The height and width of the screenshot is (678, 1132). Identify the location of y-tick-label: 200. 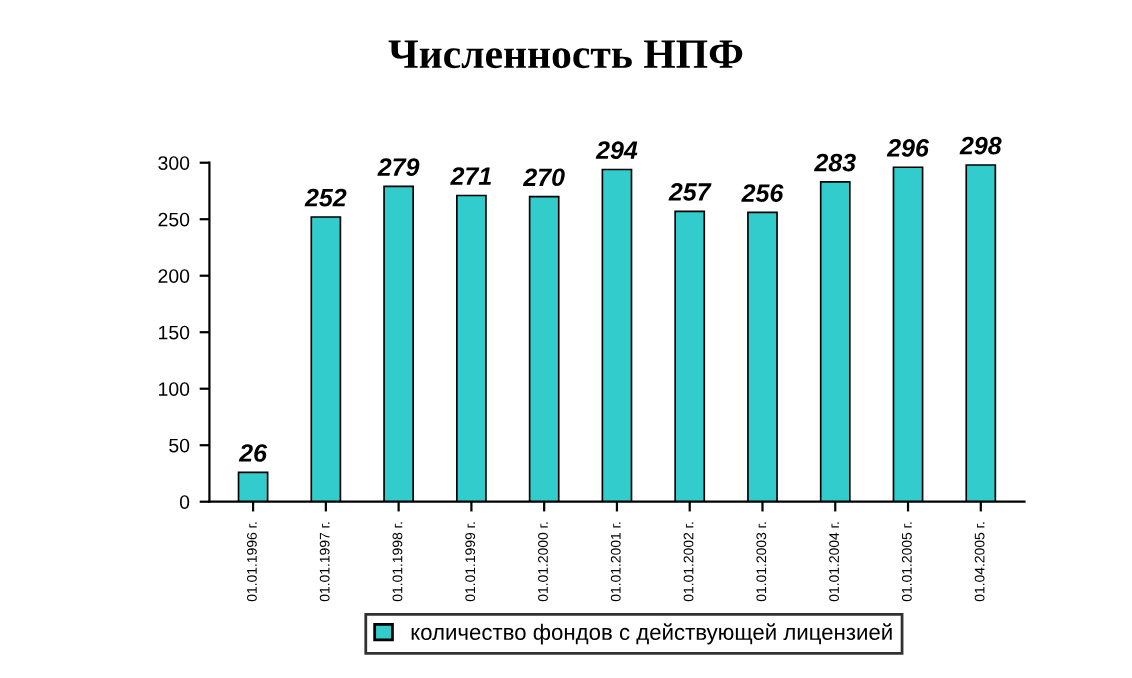
(174, 276).